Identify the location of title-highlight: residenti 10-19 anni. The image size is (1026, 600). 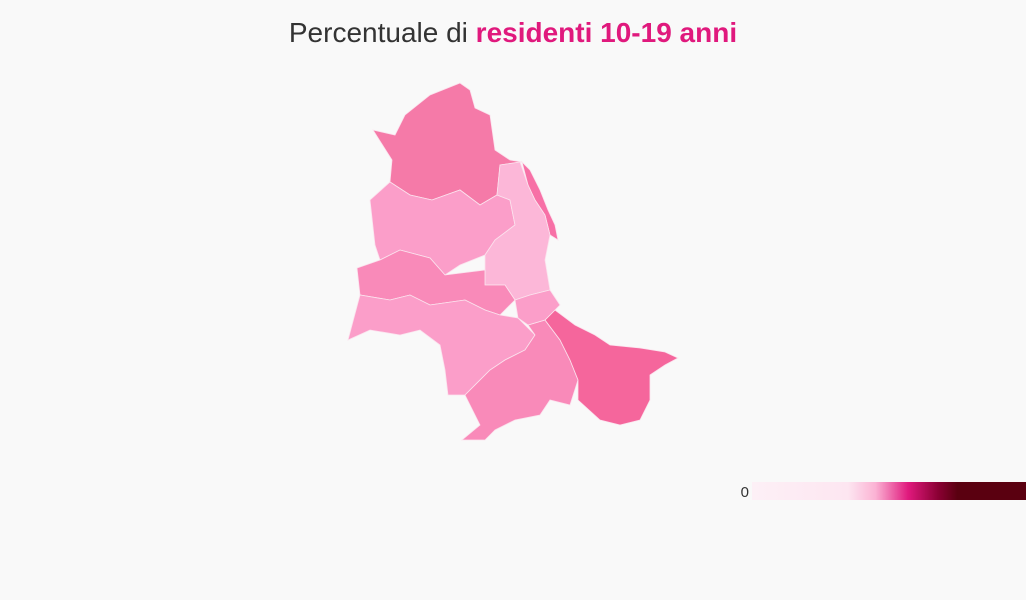
(606, 32).